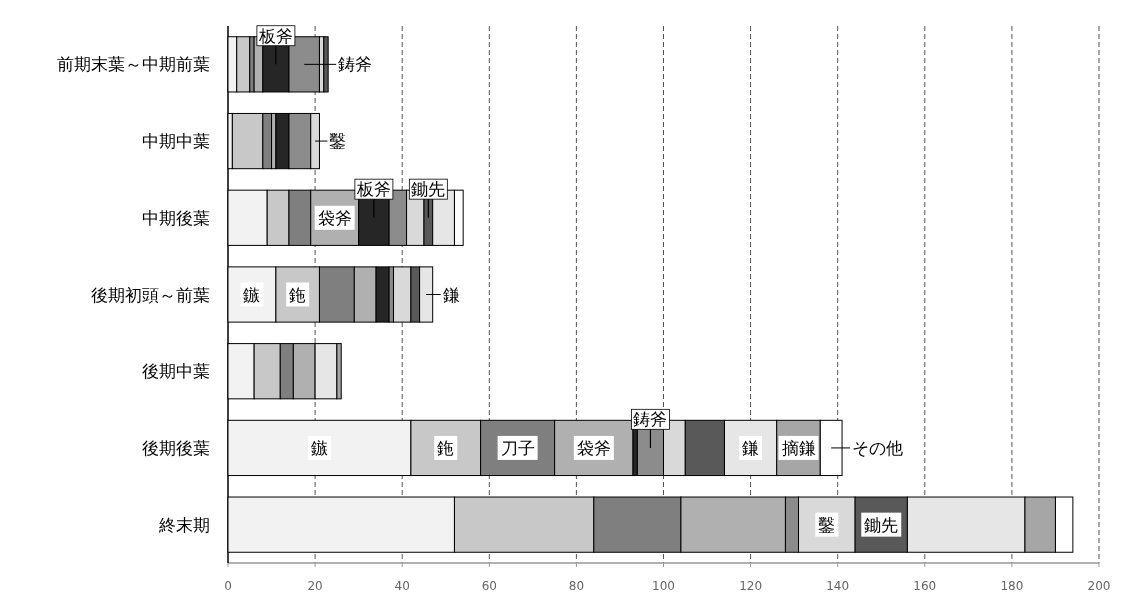 The width and height of the screenshot is (1122, 599). Describe the element at coordinates (428, 189) in the screenshot. I see `annotation: 鋤先` at that location.